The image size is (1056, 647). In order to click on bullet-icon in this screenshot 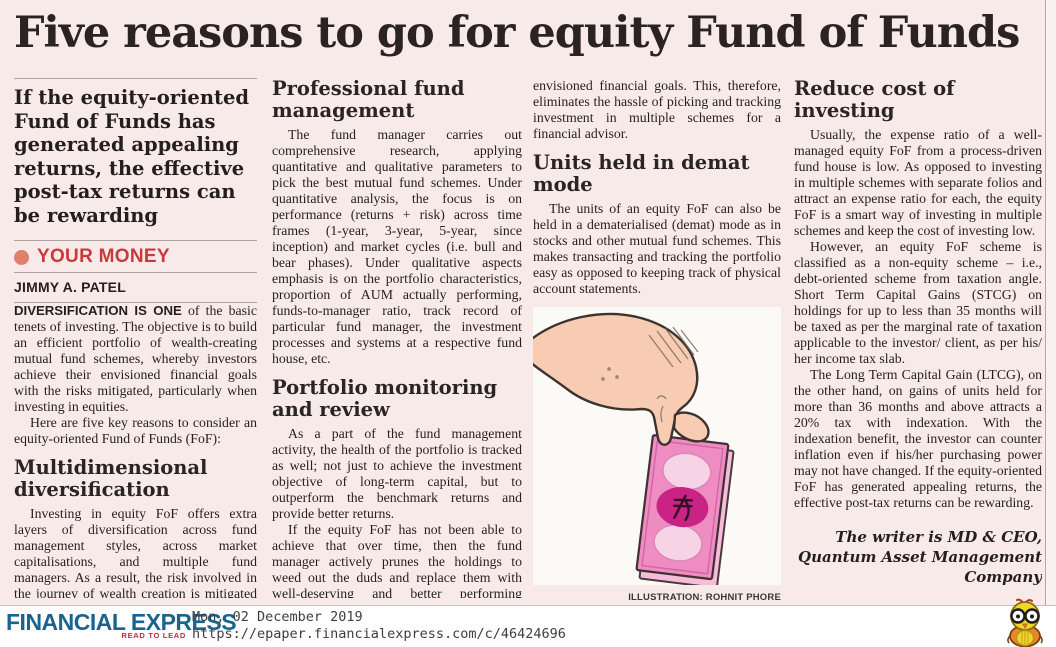, I will do `click(21, 257)`.